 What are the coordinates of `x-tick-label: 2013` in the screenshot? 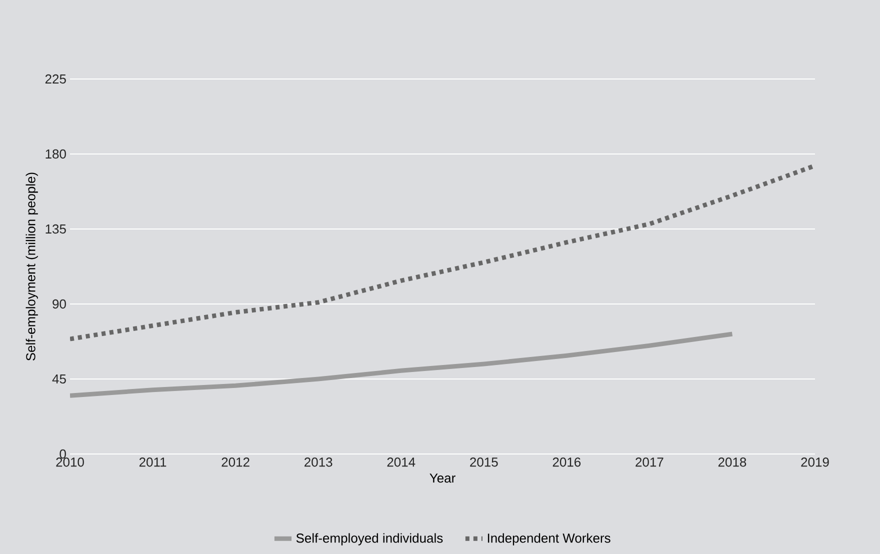 It's located at (318, 462).